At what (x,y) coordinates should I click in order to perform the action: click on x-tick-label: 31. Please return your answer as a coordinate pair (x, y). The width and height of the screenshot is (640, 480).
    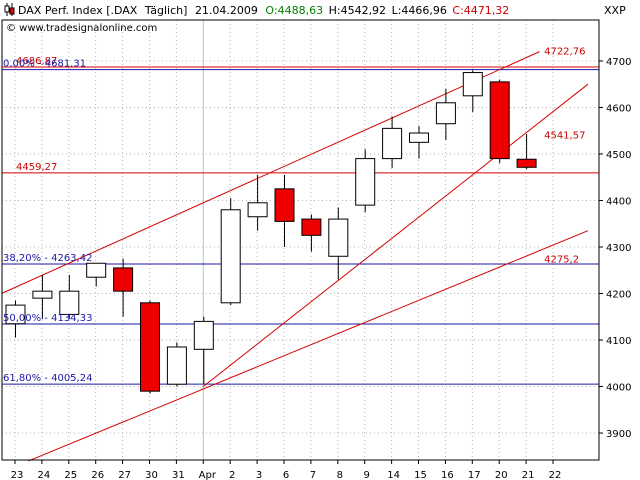
    Looking at the image, I should click on (178, 475).